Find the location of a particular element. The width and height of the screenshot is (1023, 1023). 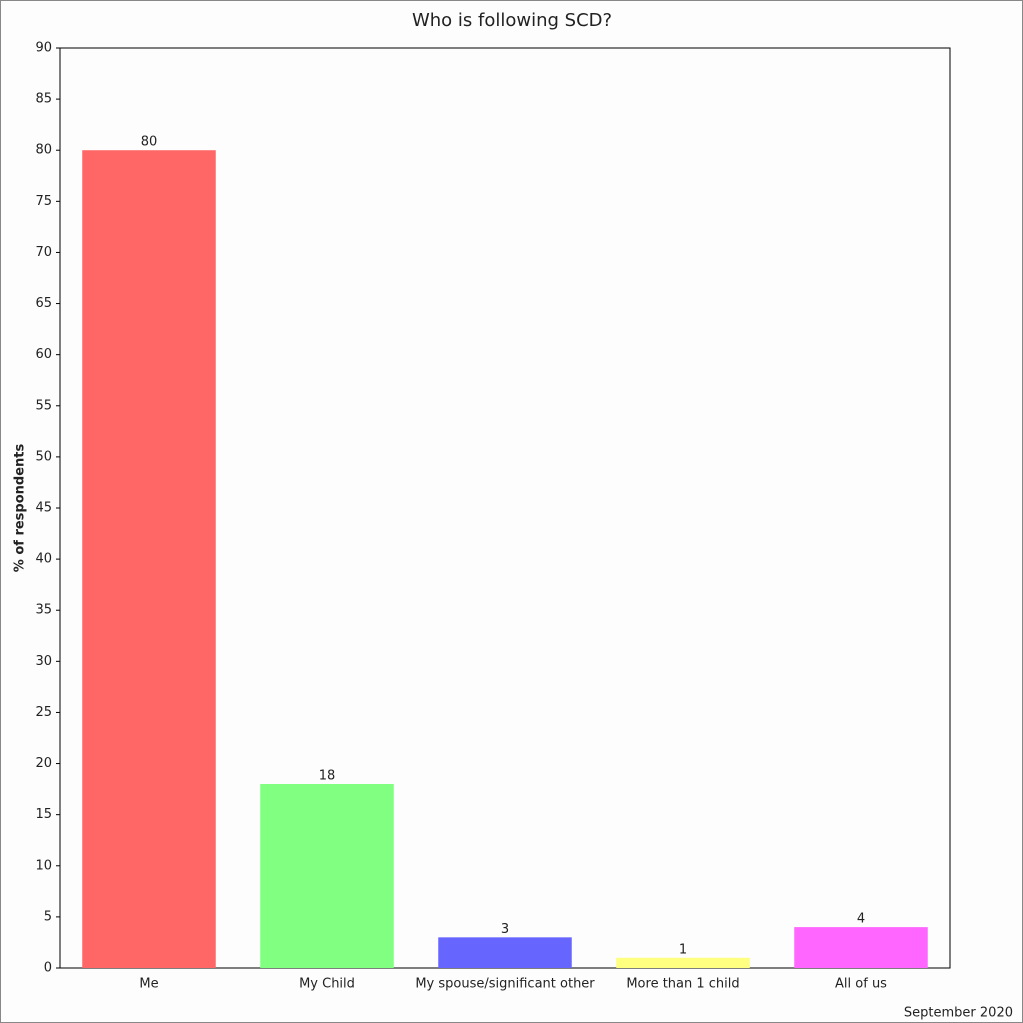

y-tick-label: 40 is located at coordinates (43, 559).